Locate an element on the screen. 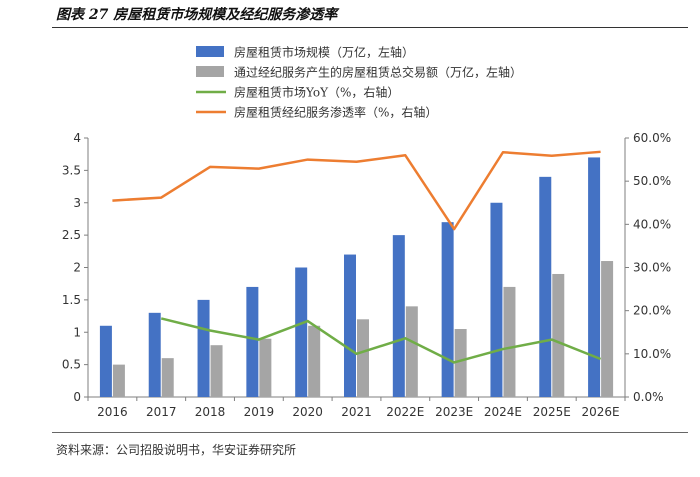  x-tick-label: 2018 is located at coordinates (210, 412).